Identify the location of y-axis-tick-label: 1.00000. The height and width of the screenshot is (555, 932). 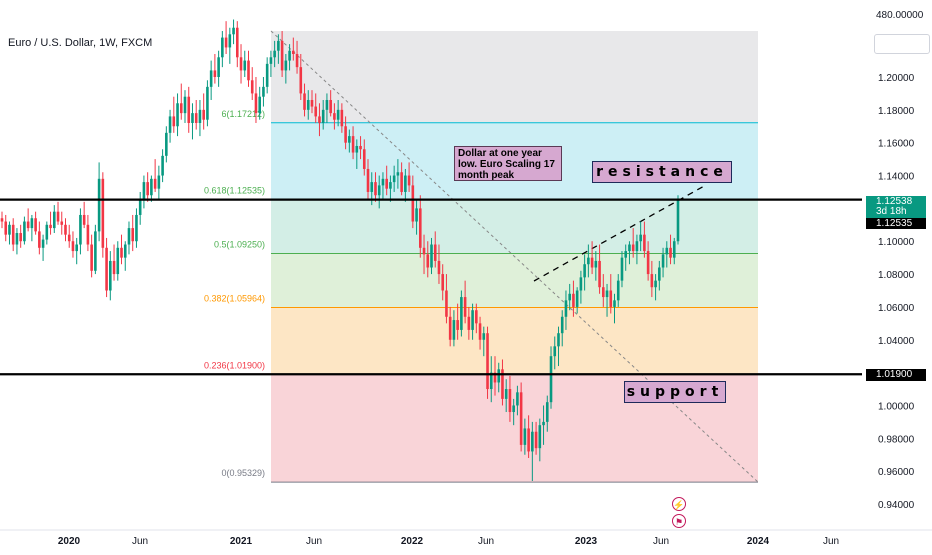
(896, 406).